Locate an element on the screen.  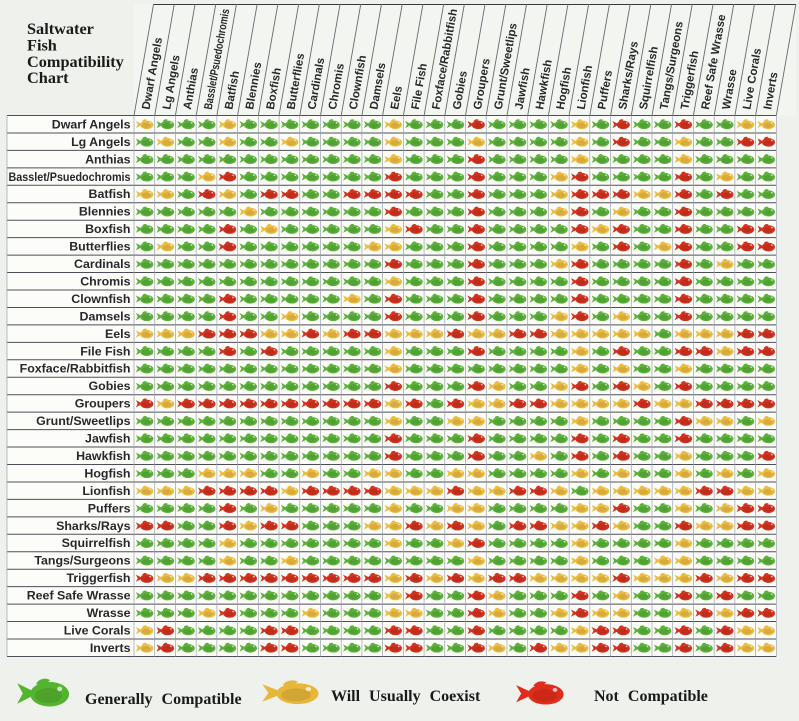
svg-text: Chart is located at coordinates (48, 77).